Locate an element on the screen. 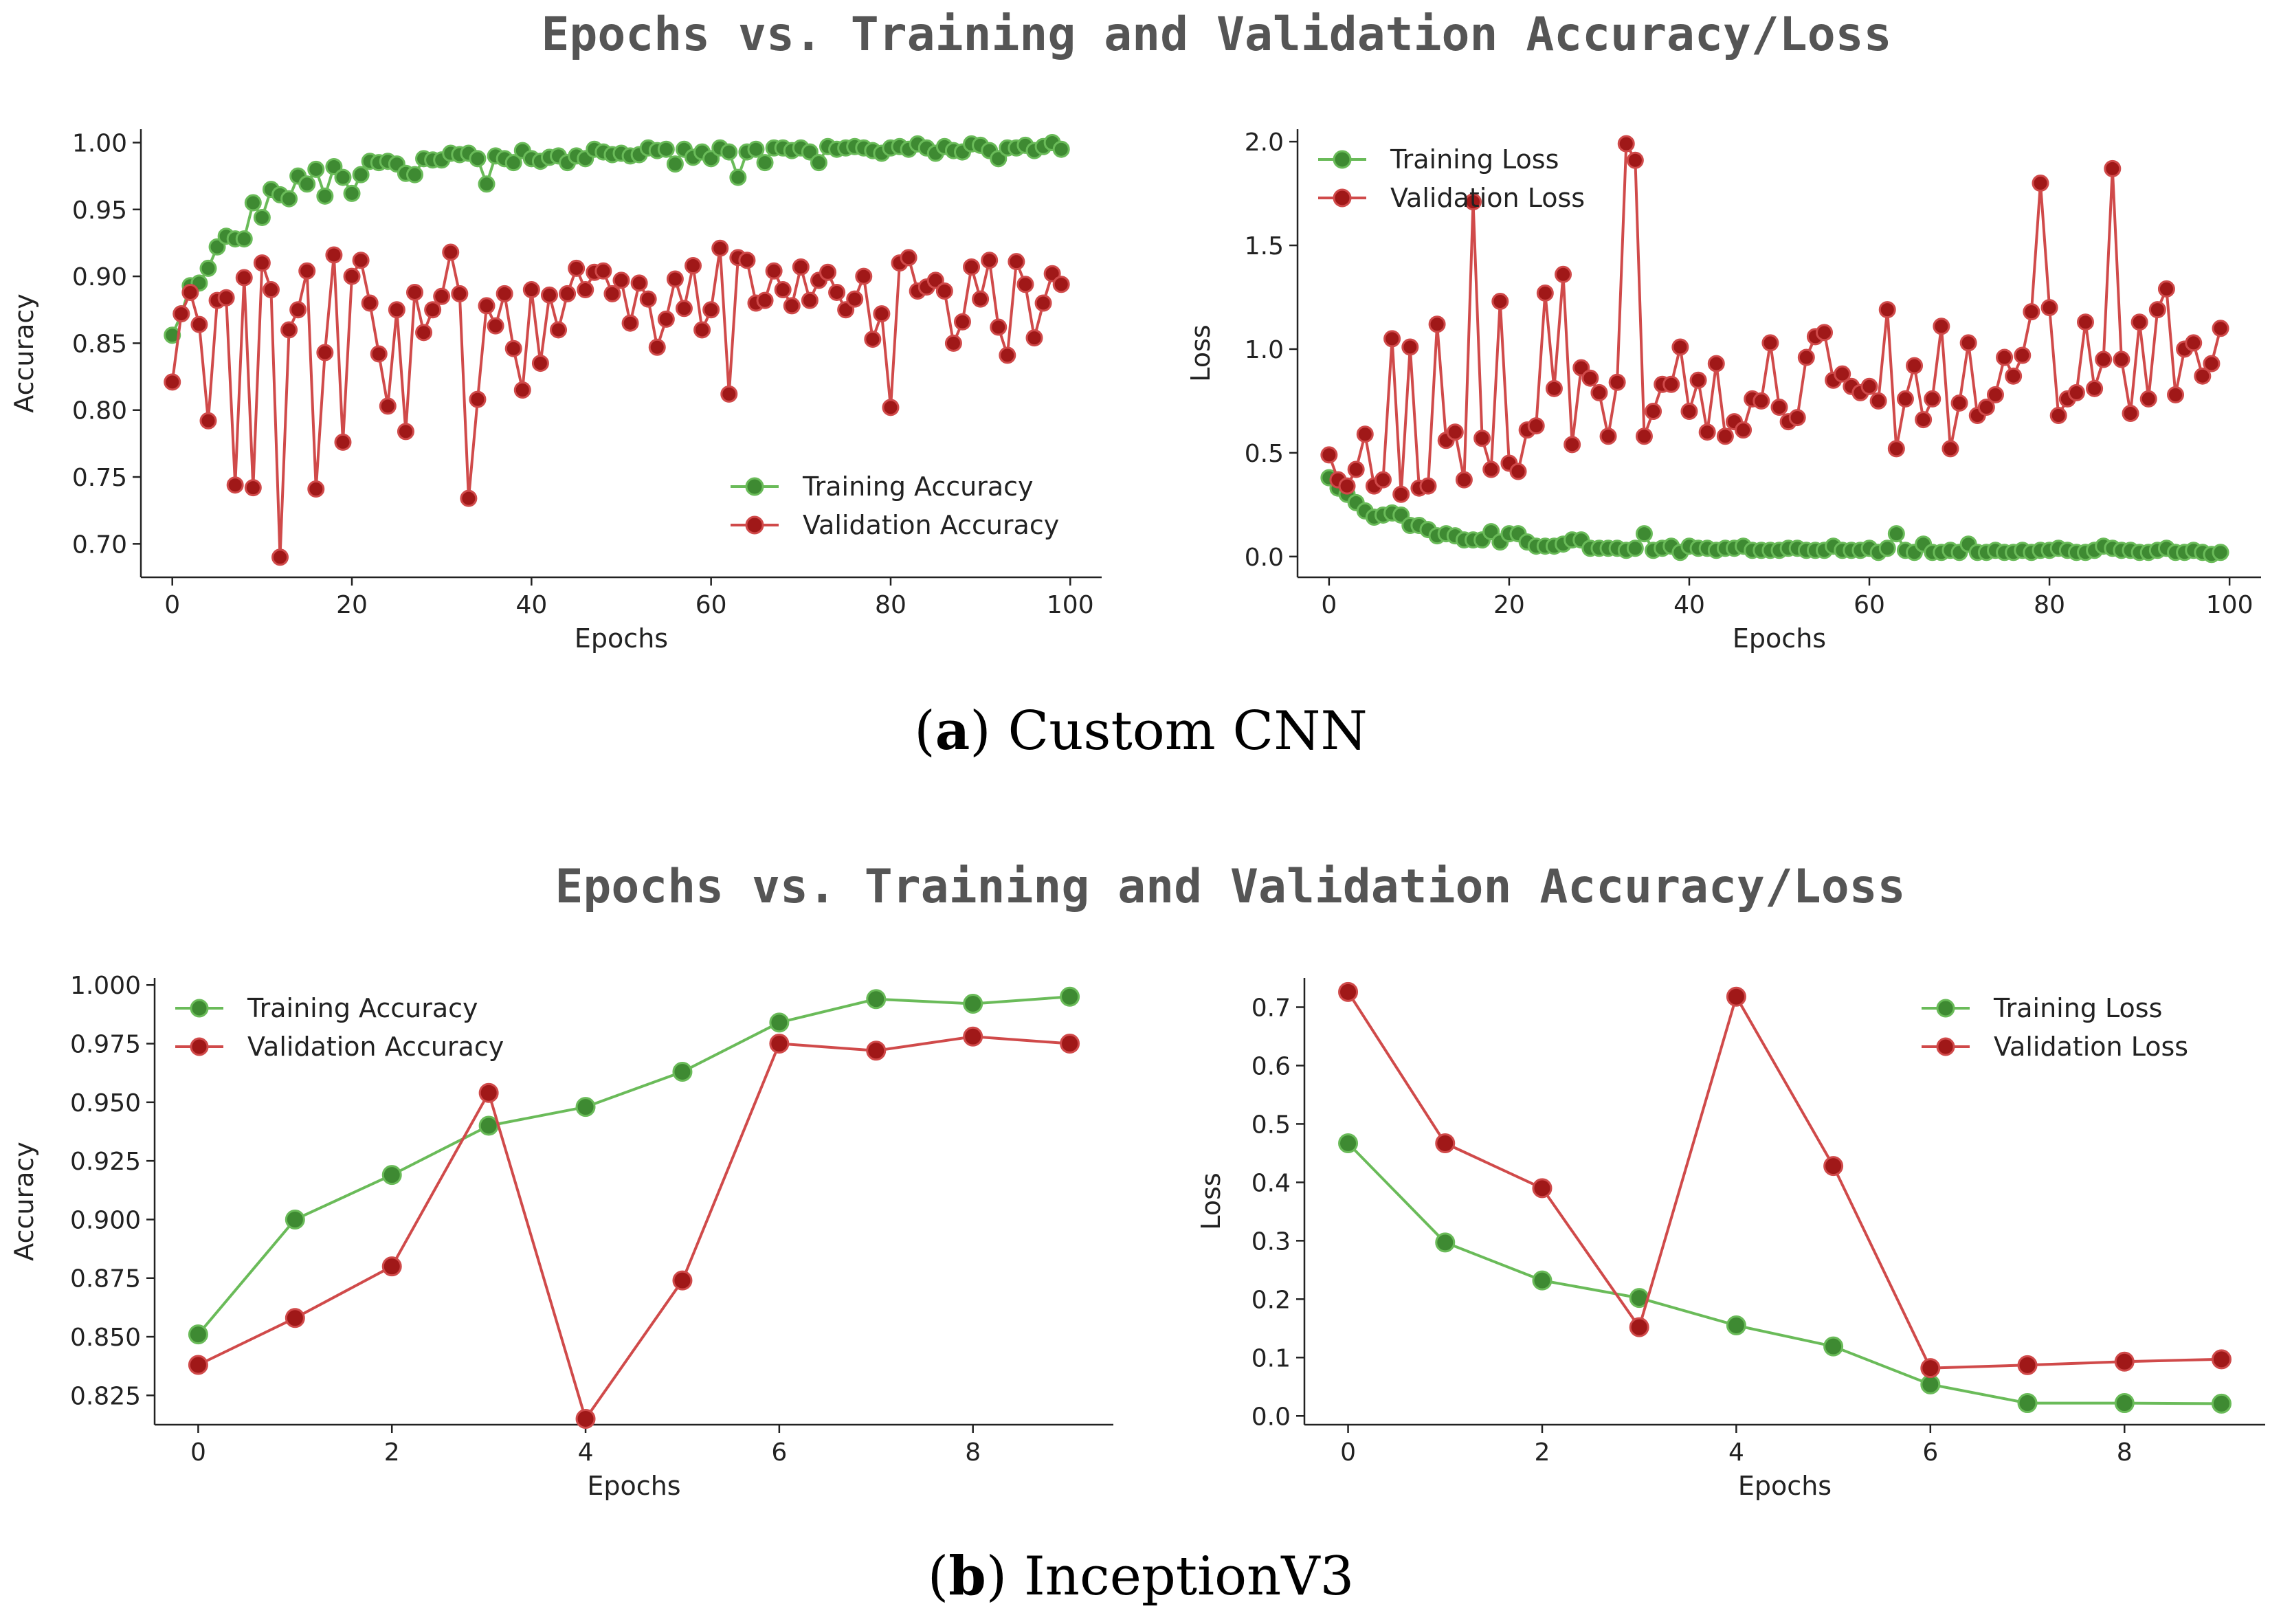  y-tick-label: 0.95 is located at coordinates (99, 211).